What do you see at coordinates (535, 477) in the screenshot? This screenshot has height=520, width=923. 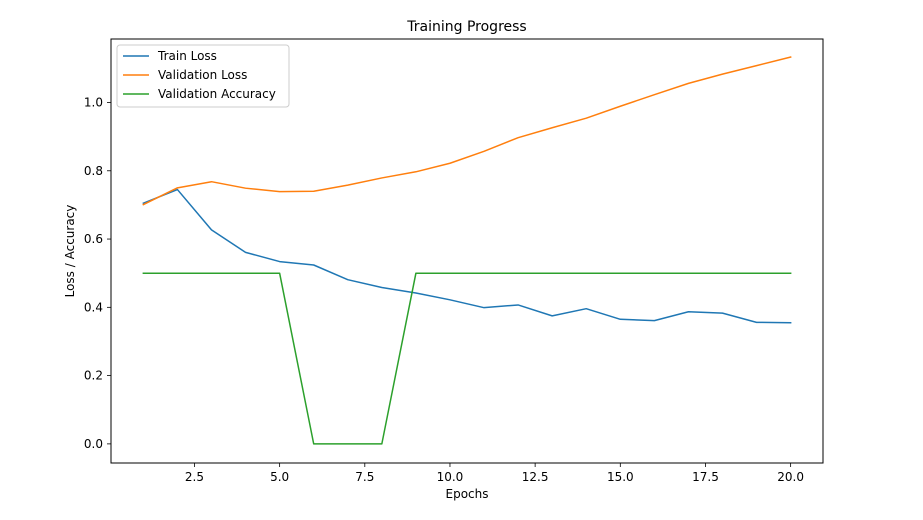 I see `x-tick-label-4: 12.5` at bounding box center [535, 477].